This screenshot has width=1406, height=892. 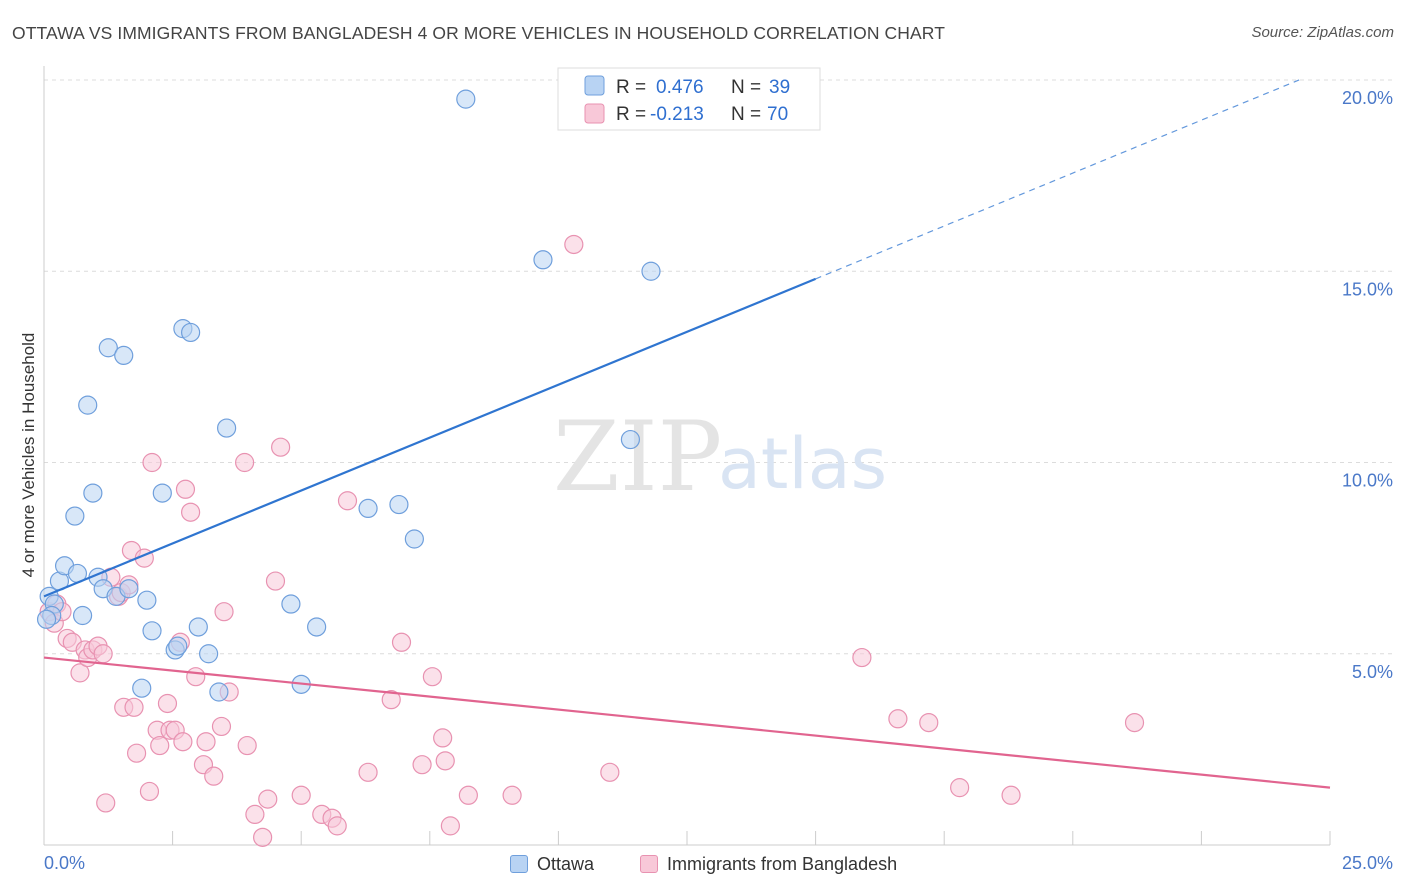 I want to click on legend-item-bangladesh: Immigrants from Bangladesh, so click(x=768, y=864).